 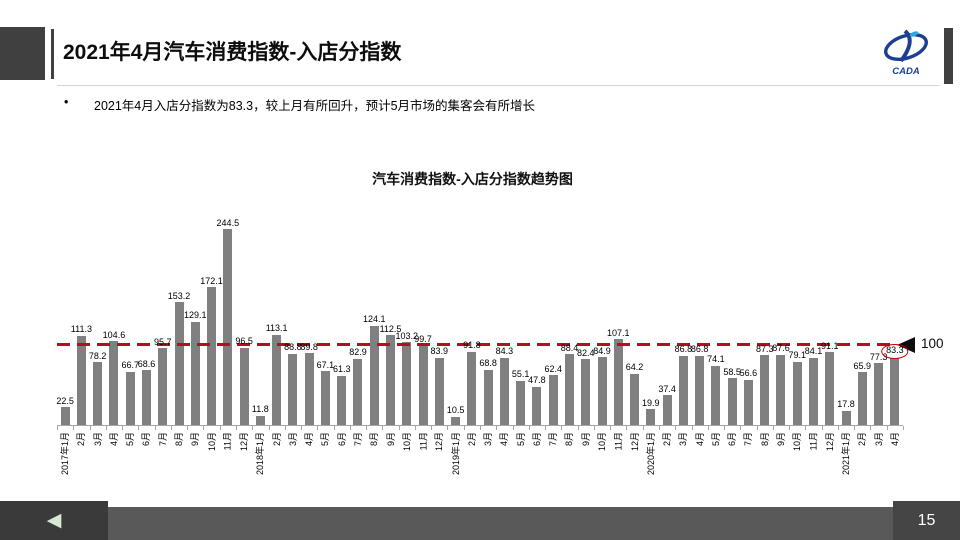 What do you see at coordinates (504, 351) in the screenshot?
I see `bar-value-label: 84.3` at bounding box center [504, 351].